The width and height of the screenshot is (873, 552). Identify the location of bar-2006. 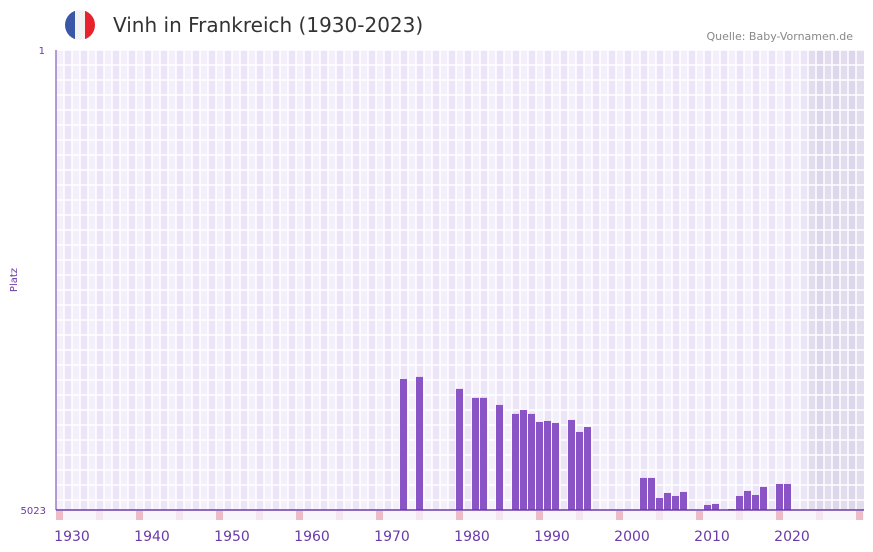
(667, 501).